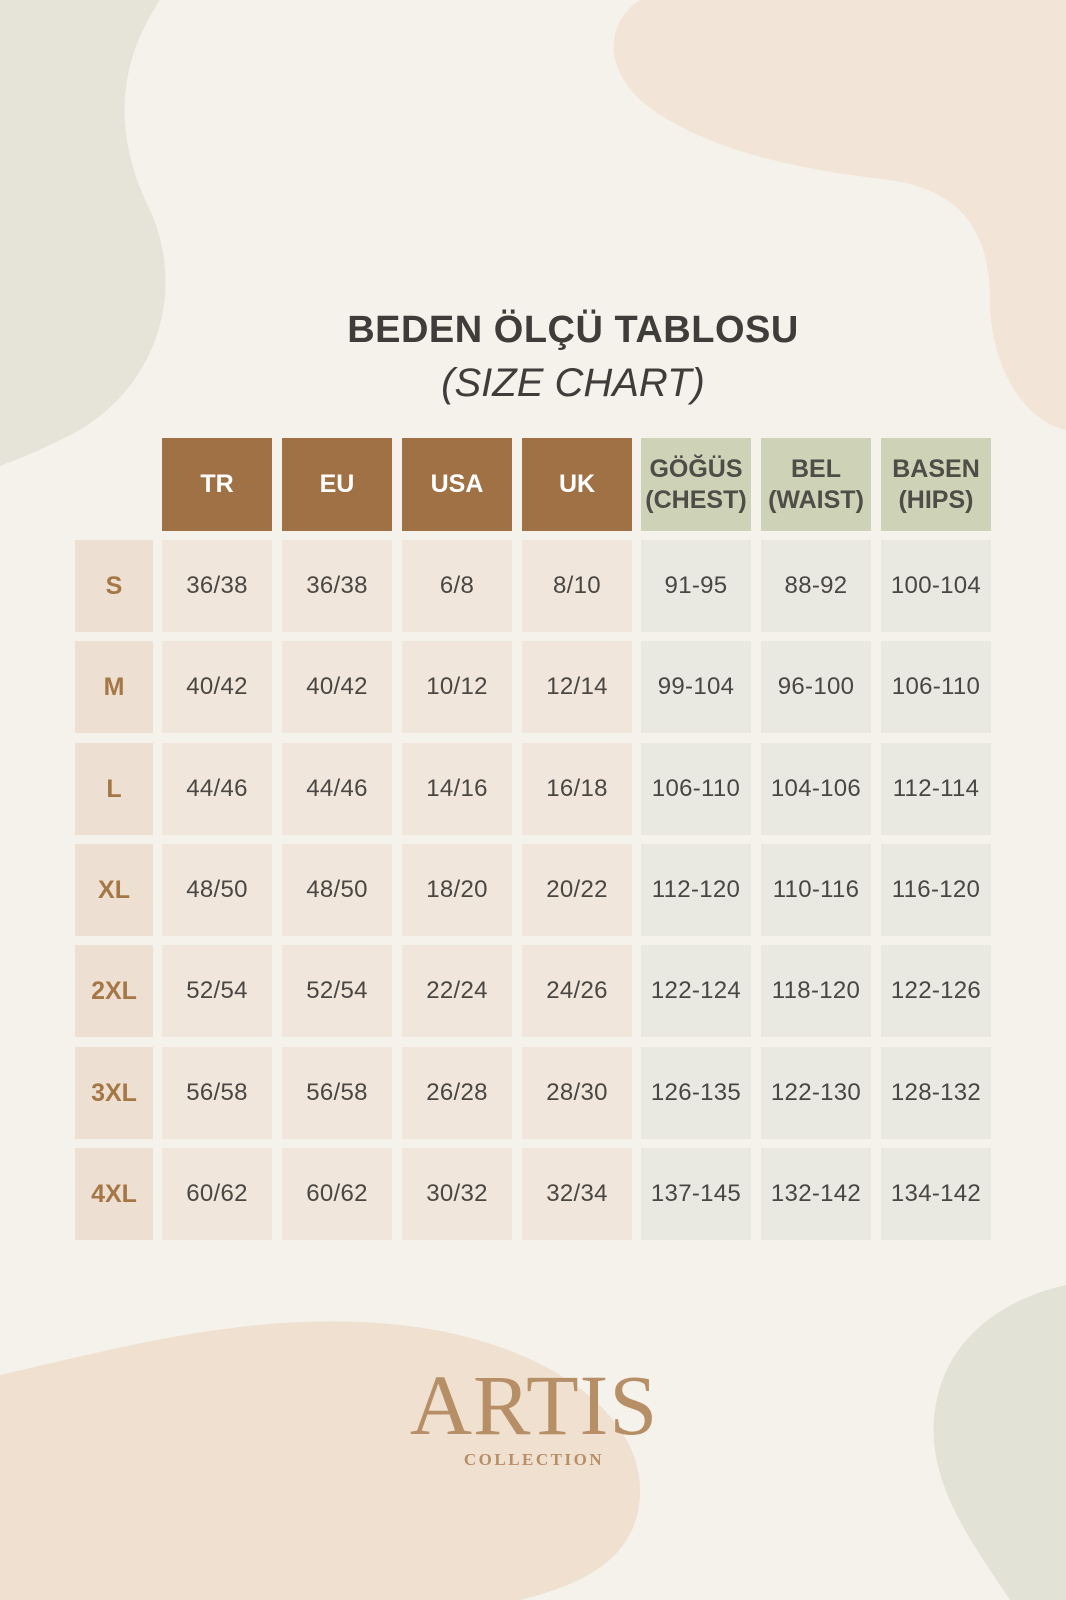  I want to click on column-header: USA, so click(457, 484).